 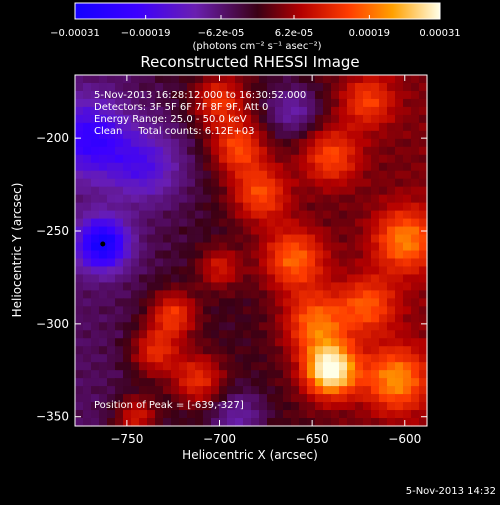 I want to click on colorbar-tick-label: −0.00031, so click(x=75, y=33).